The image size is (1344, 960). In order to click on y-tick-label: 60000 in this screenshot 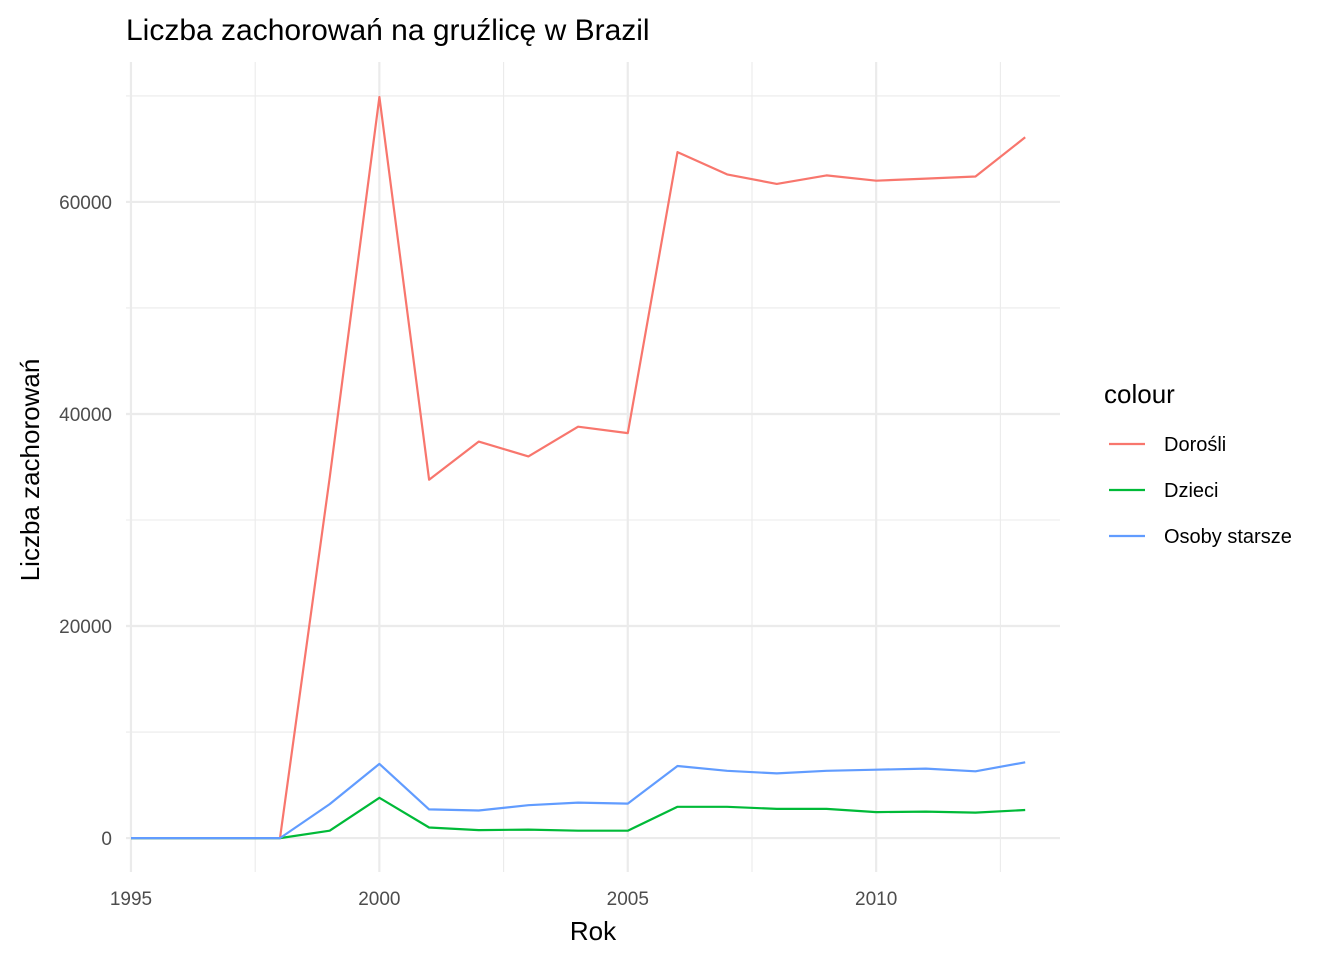, I will do `click(85, 203)`.